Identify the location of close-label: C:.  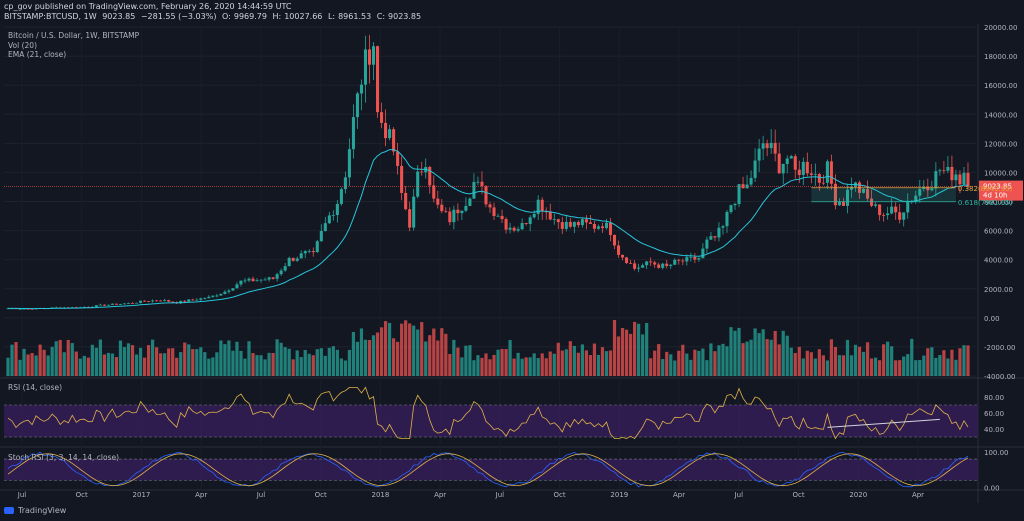
(381, 16).